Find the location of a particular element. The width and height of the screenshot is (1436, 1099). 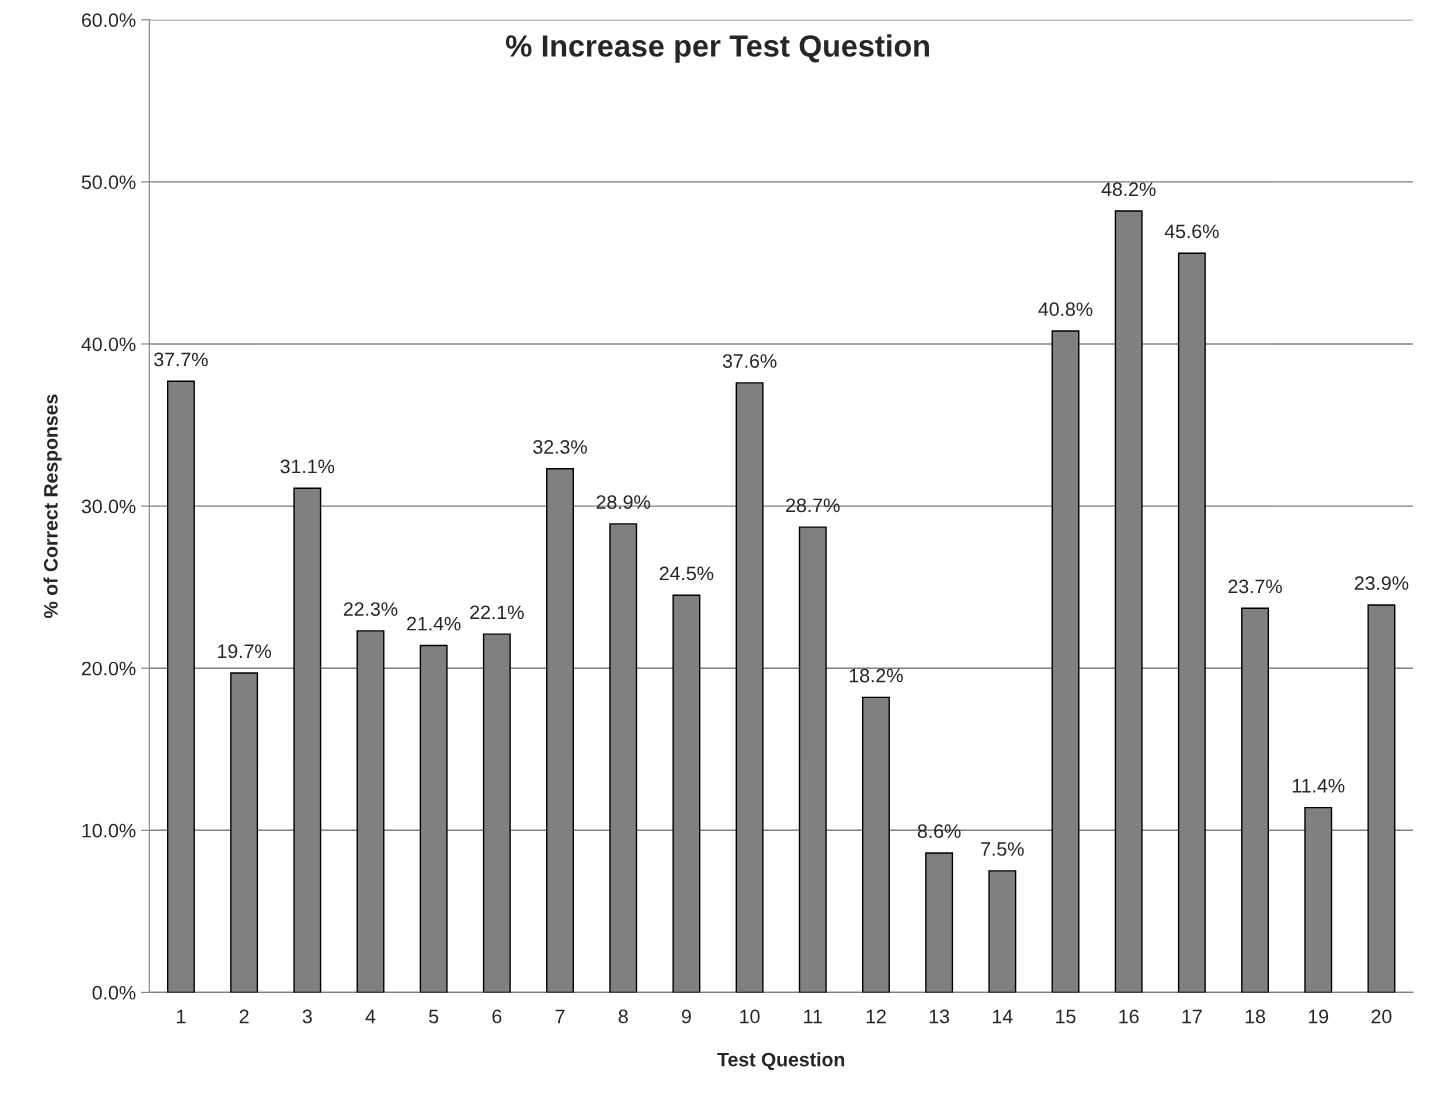

x-tick-label: 17 is located at coordinates (1192, 1016).